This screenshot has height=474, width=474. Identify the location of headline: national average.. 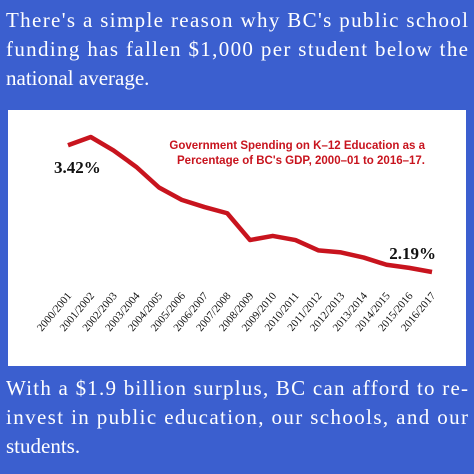
(77, 78).